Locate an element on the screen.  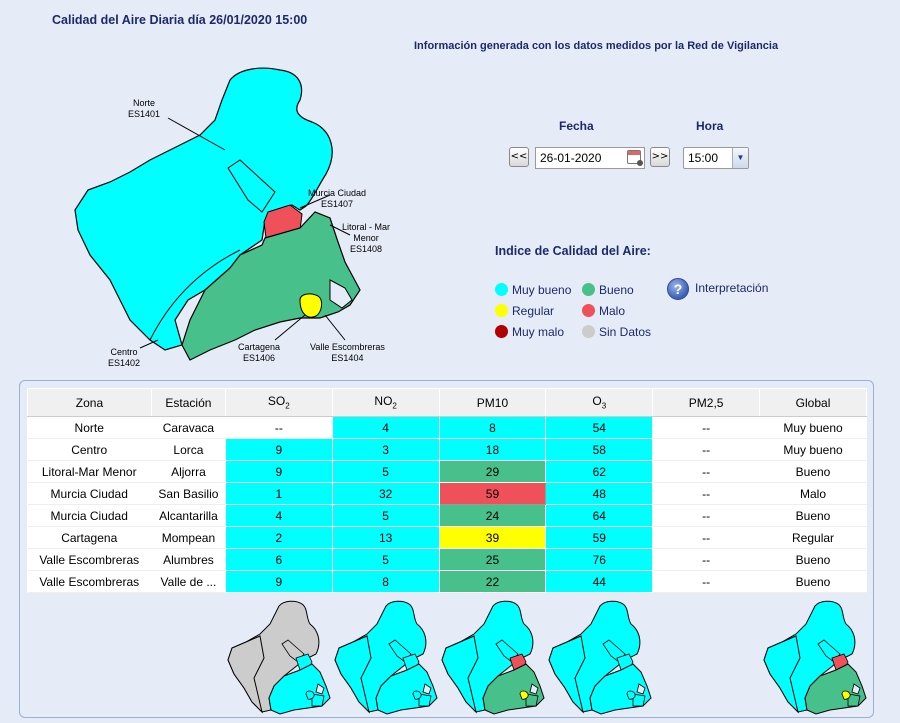
legend-title: Indice de Calidad del Aire: is located at coordinates (573, 251).